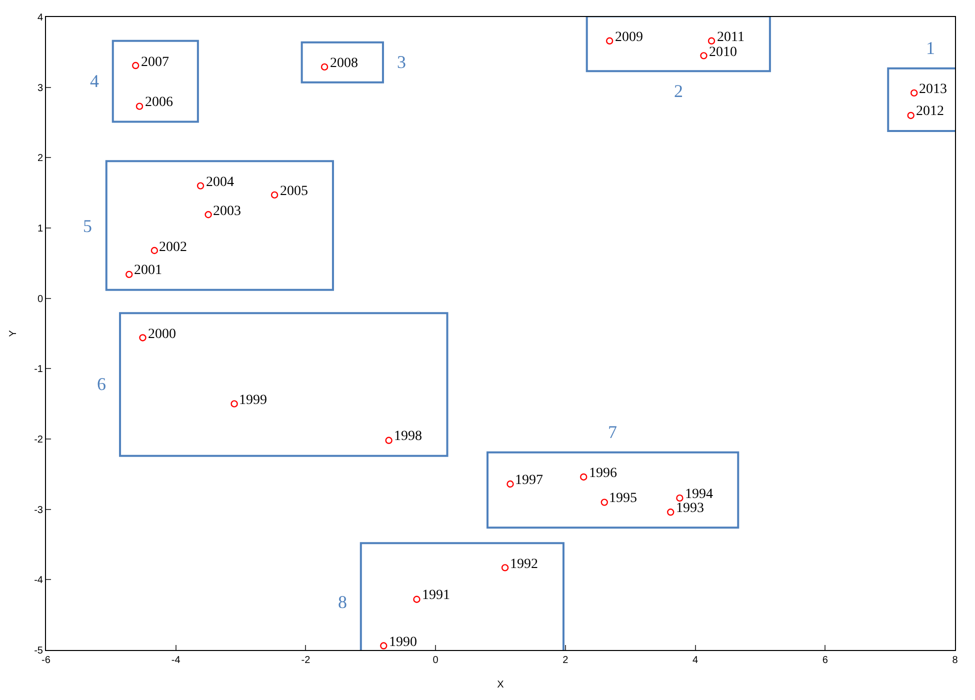 The image size is (975, 700). What do you see at coordinates (39, 370) in the screenshot?
I see `y-tick-label: -1` at bounding box center [39, 370].